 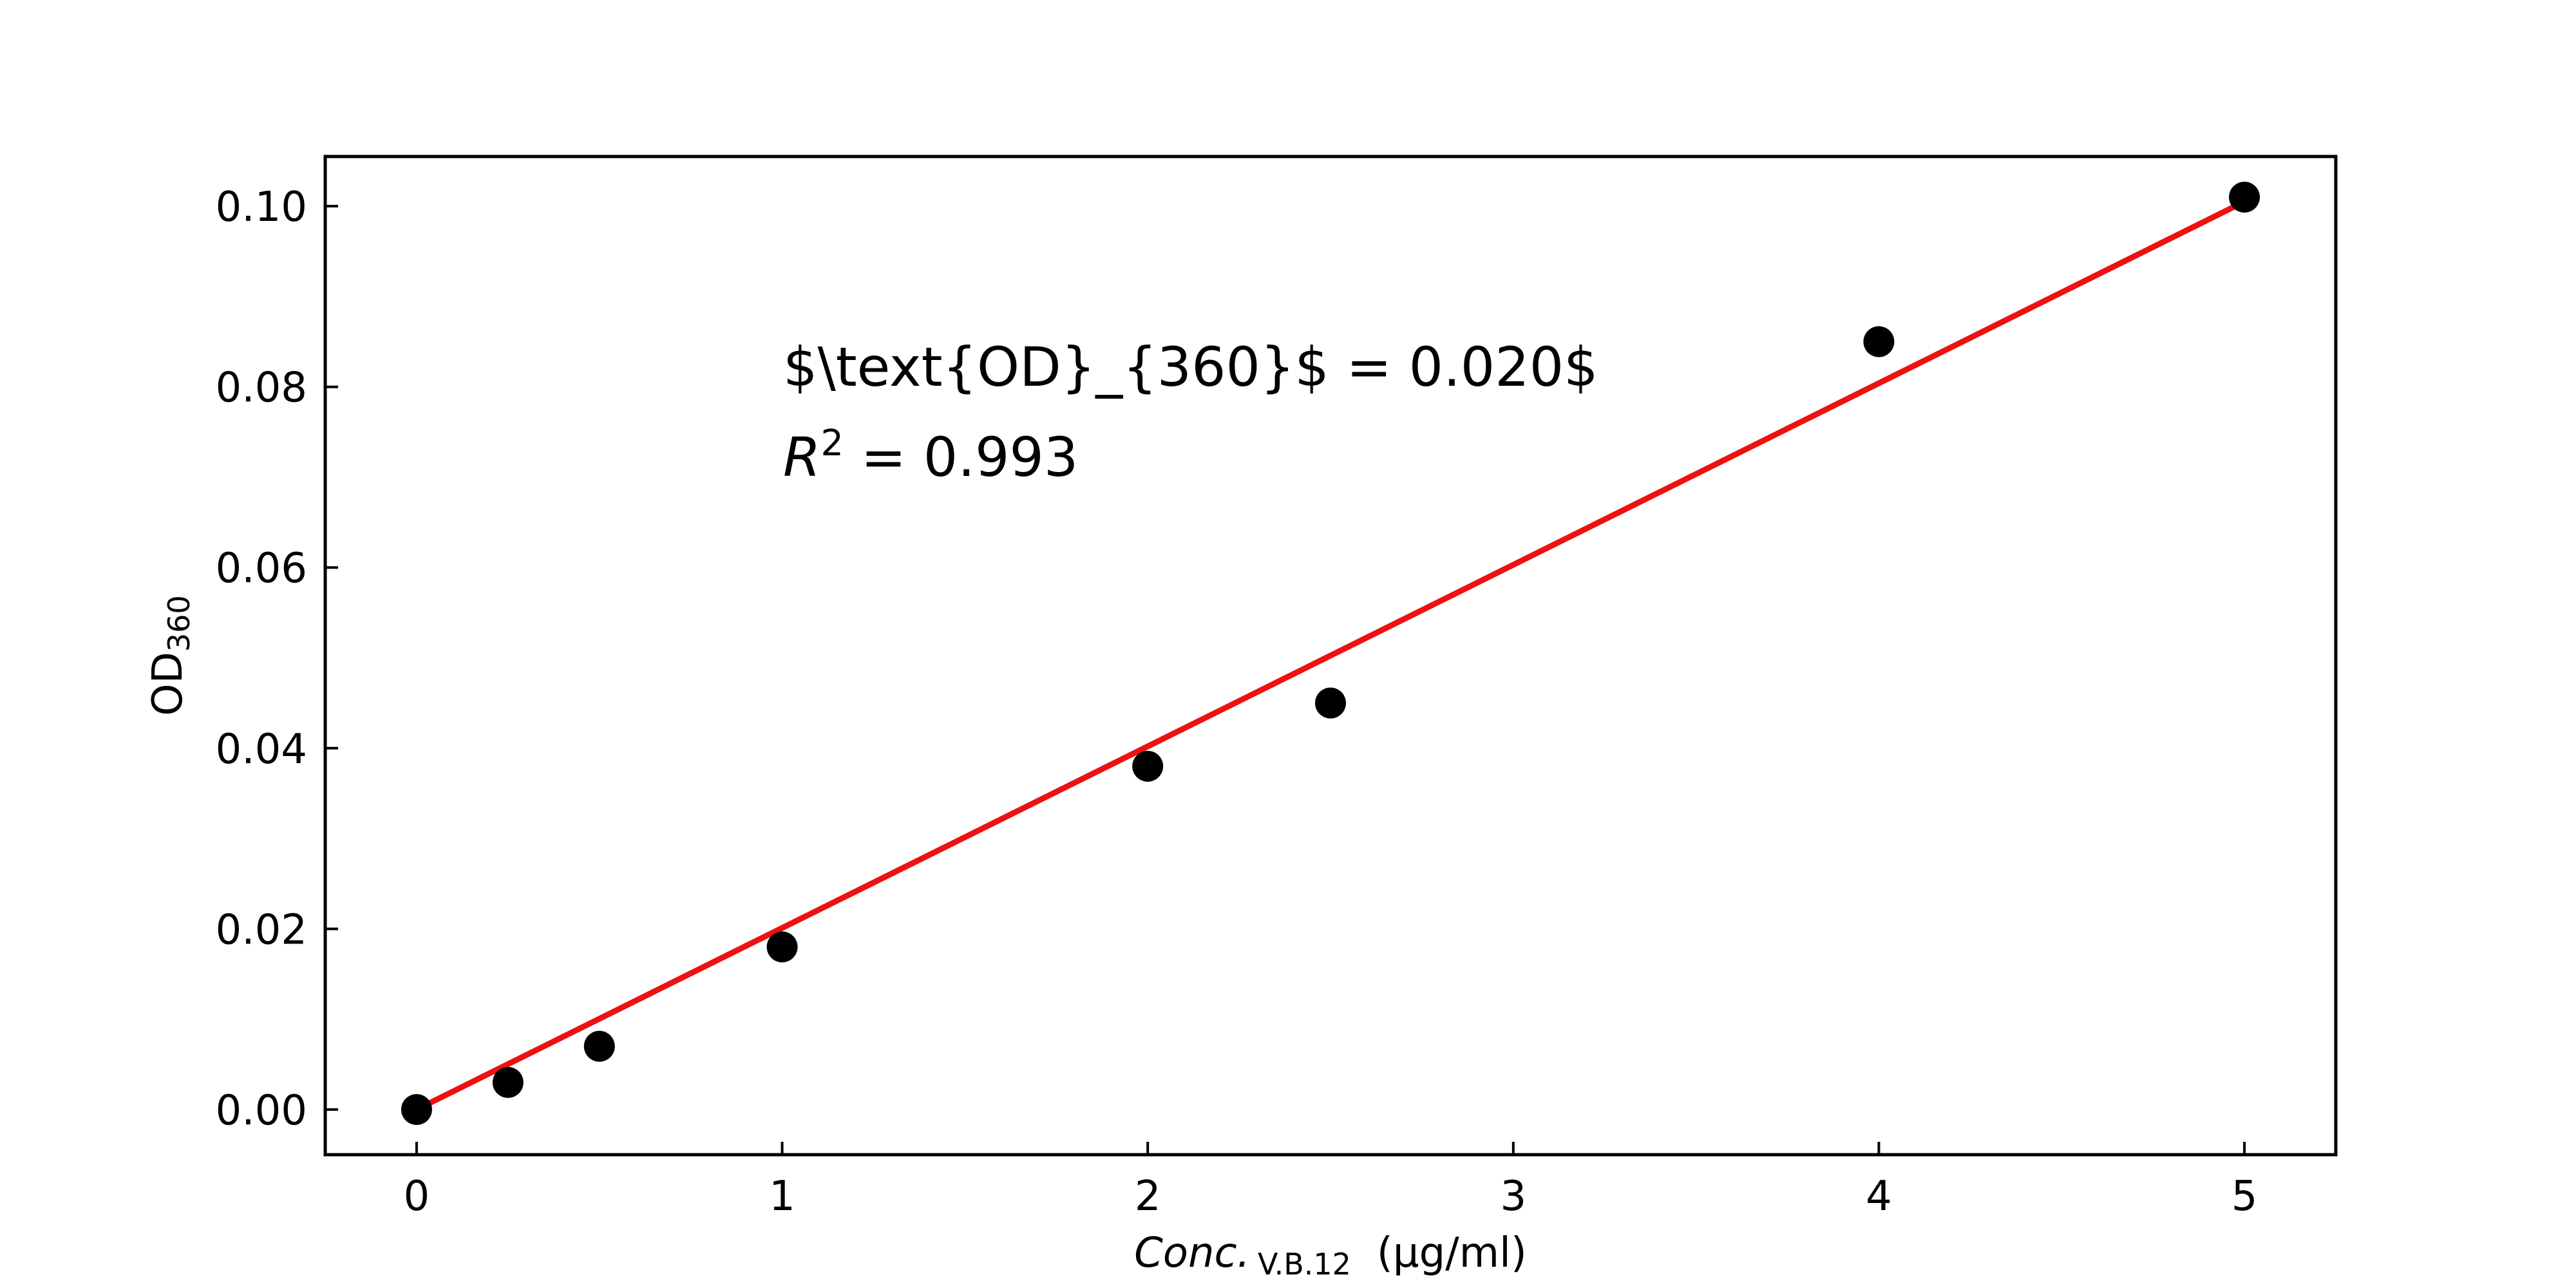 What do you see at coordinates (262, 930) in the screenshot?
I see `y-tick-label: 0.02` at bounding box center [262, 930].